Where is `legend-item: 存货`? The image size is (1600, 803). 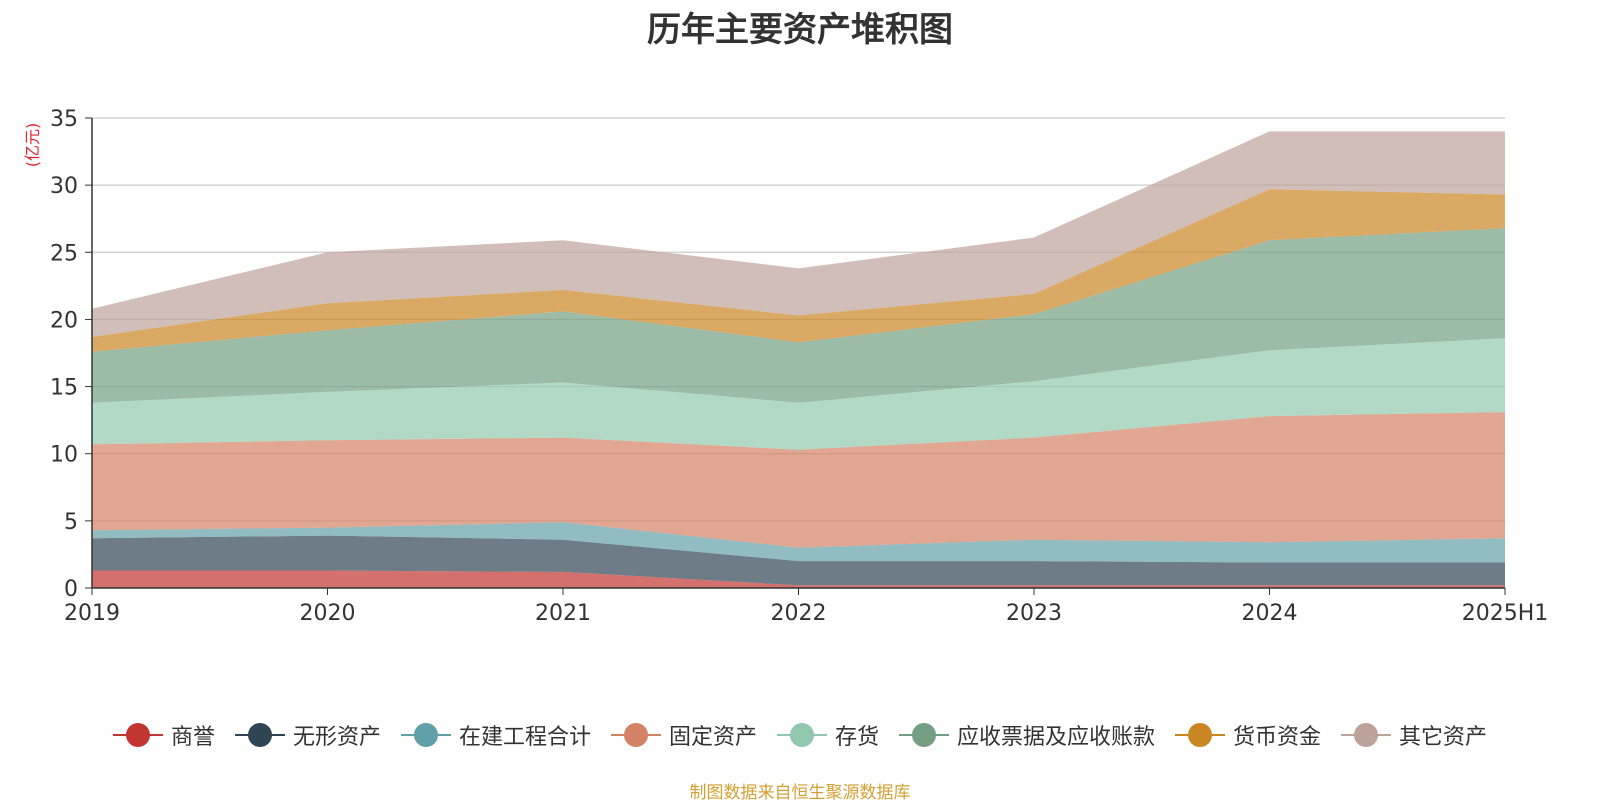
legend-item: 存货 is located at coordinates (828, 735).